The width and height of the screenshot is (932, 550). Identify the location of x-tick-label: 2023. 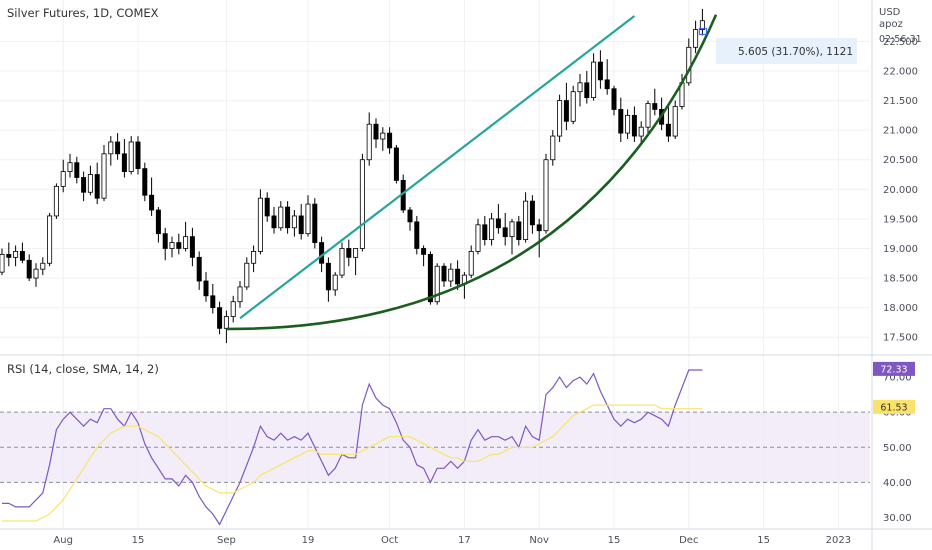
(838, 540).